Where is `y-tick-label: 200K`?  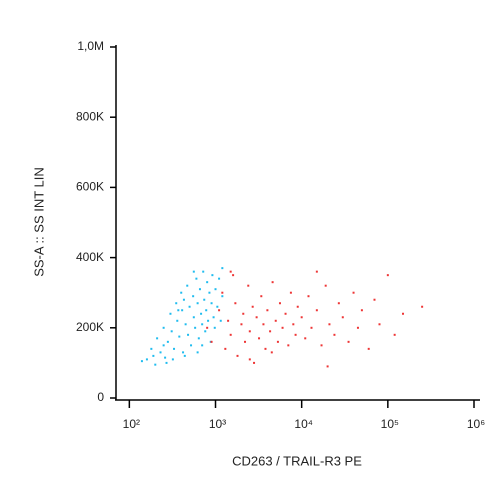
y-tick-label: 200K is located at coordinates (90, 327).